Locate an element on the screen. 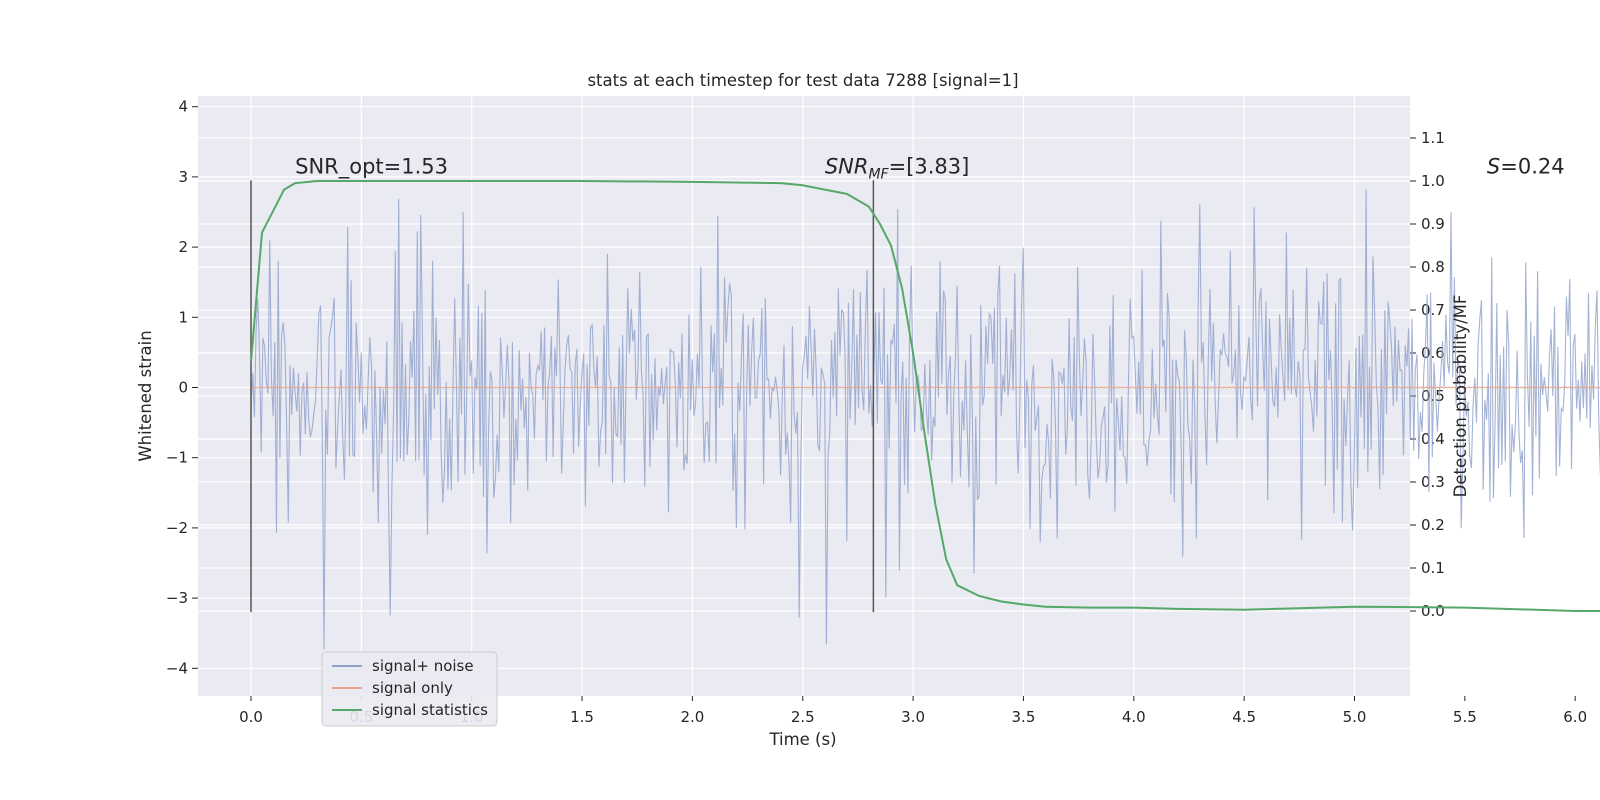 This screenshot has width=1600, height=800. y2-tick-label: 0.6 is located at coordinates (1433, 353).